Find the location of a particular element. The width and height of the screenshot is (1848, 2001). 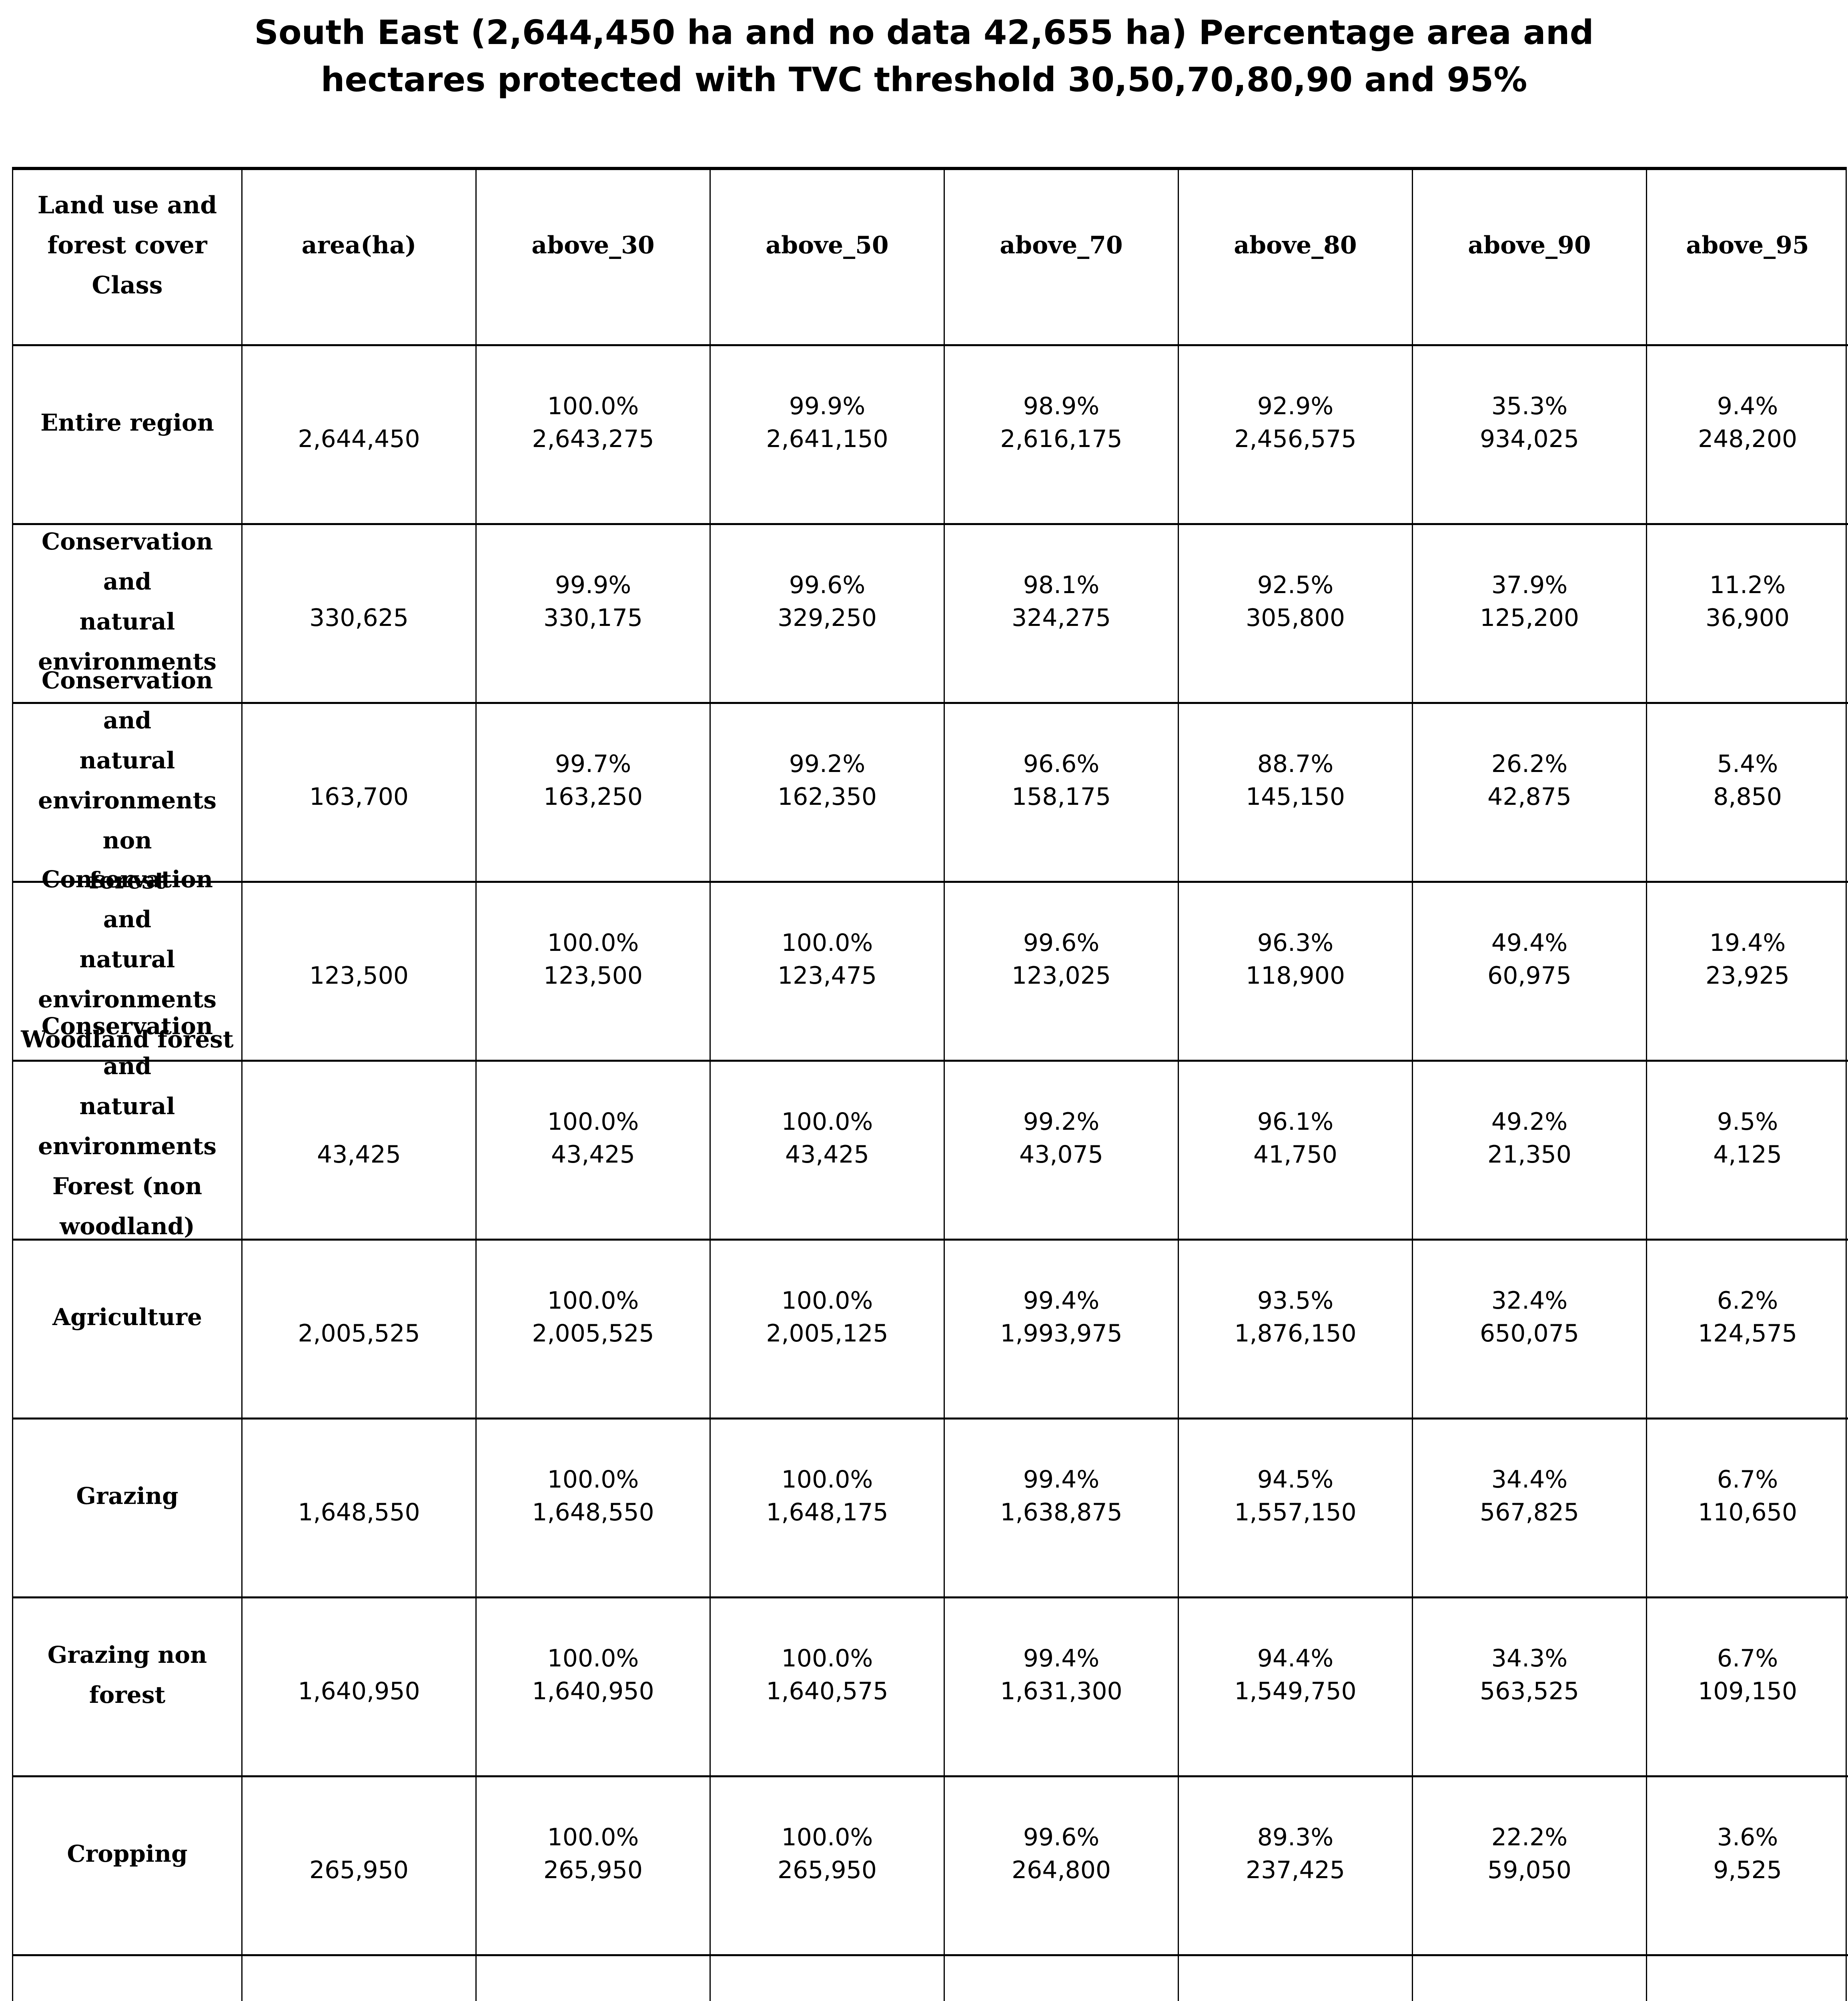

table-cell: 89.3% 237,425 is located at coordinates (1295, 1864).